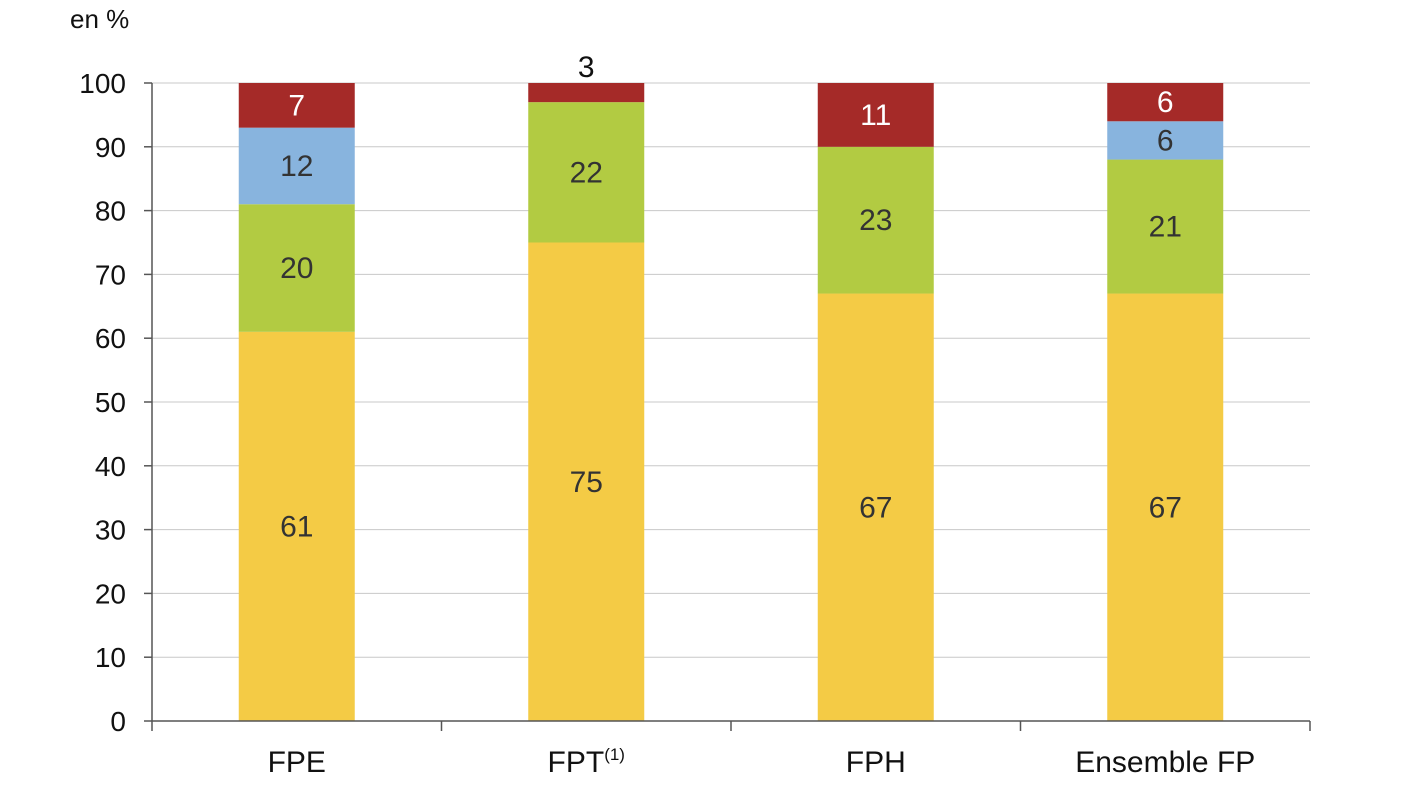 The height and width of the screenshot is (801, 1410). Describe the element at coordinates (1165, 762) in the screenshot. I see `x-category-label: Ensemble FP` at that location.